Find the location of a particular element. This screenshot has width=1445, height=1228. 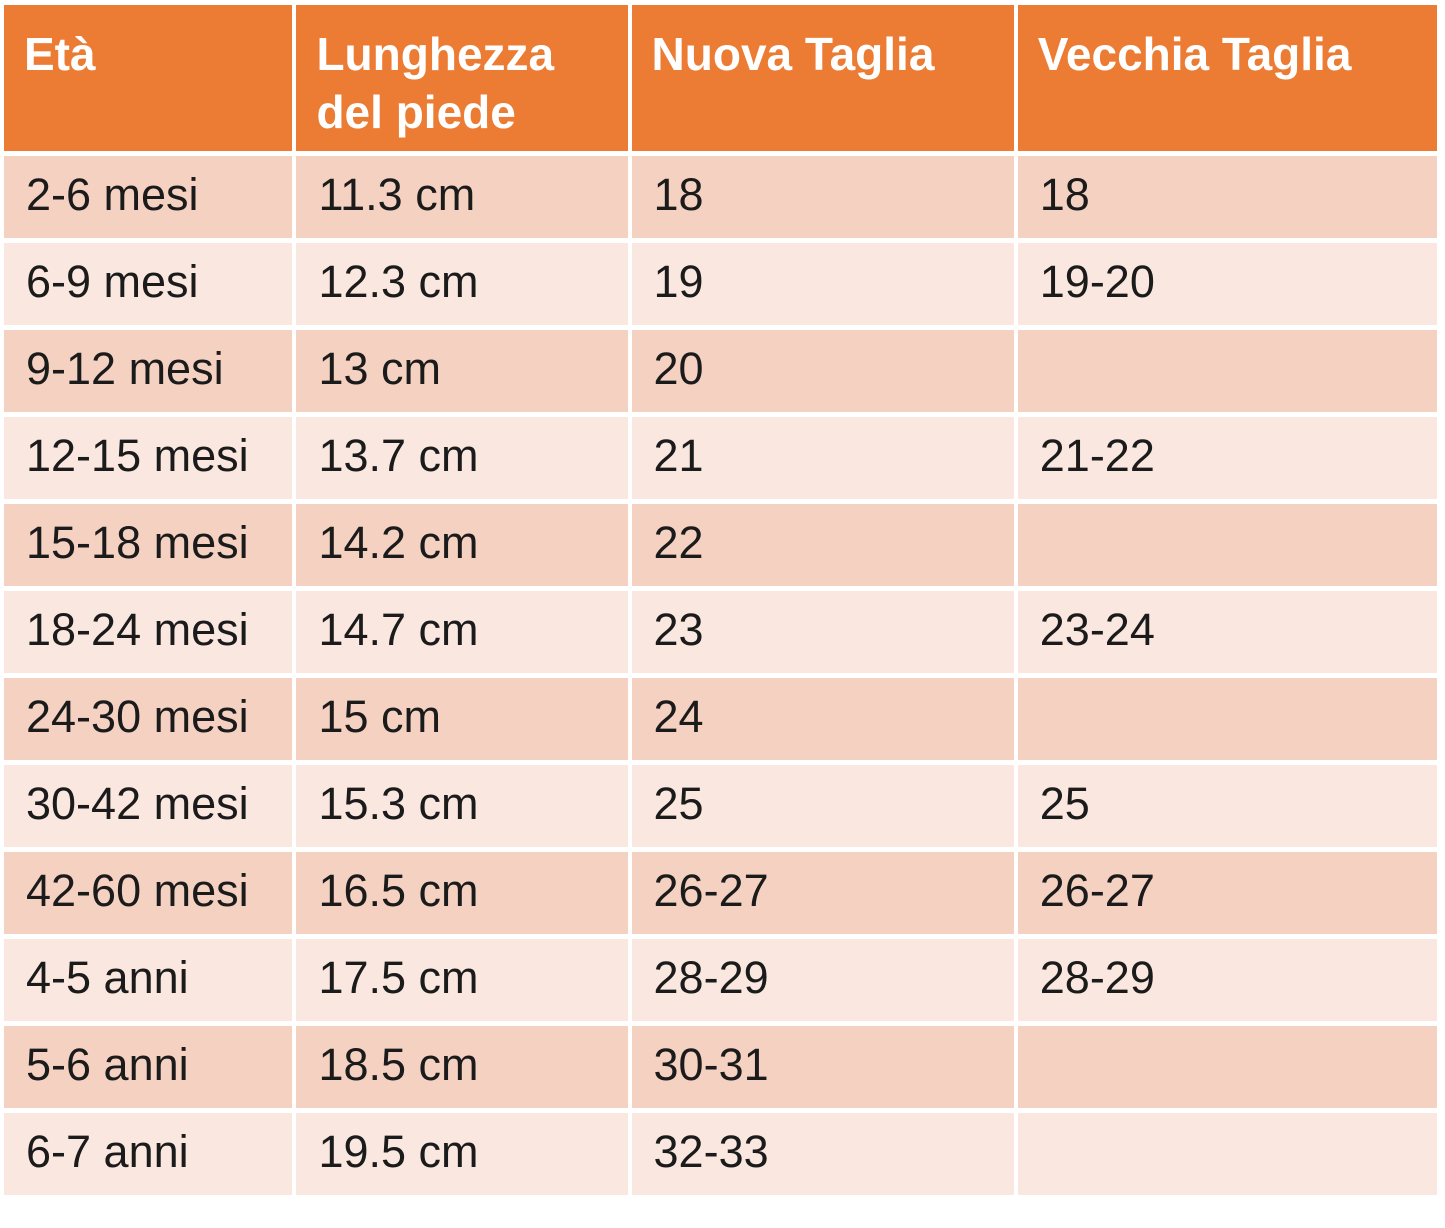

table-row: 24-30 mesi 15 cm 24 is located at coordinates (720, 719).